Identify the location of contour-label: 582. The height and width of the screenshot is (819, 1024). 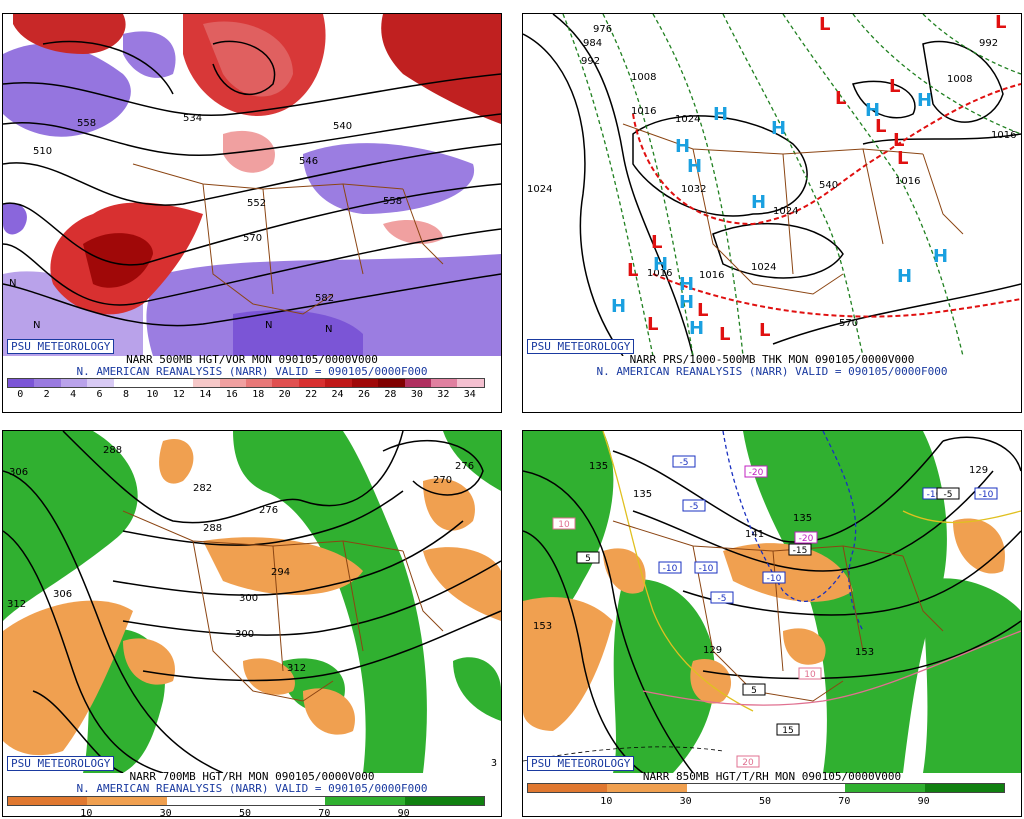
(324, 298).